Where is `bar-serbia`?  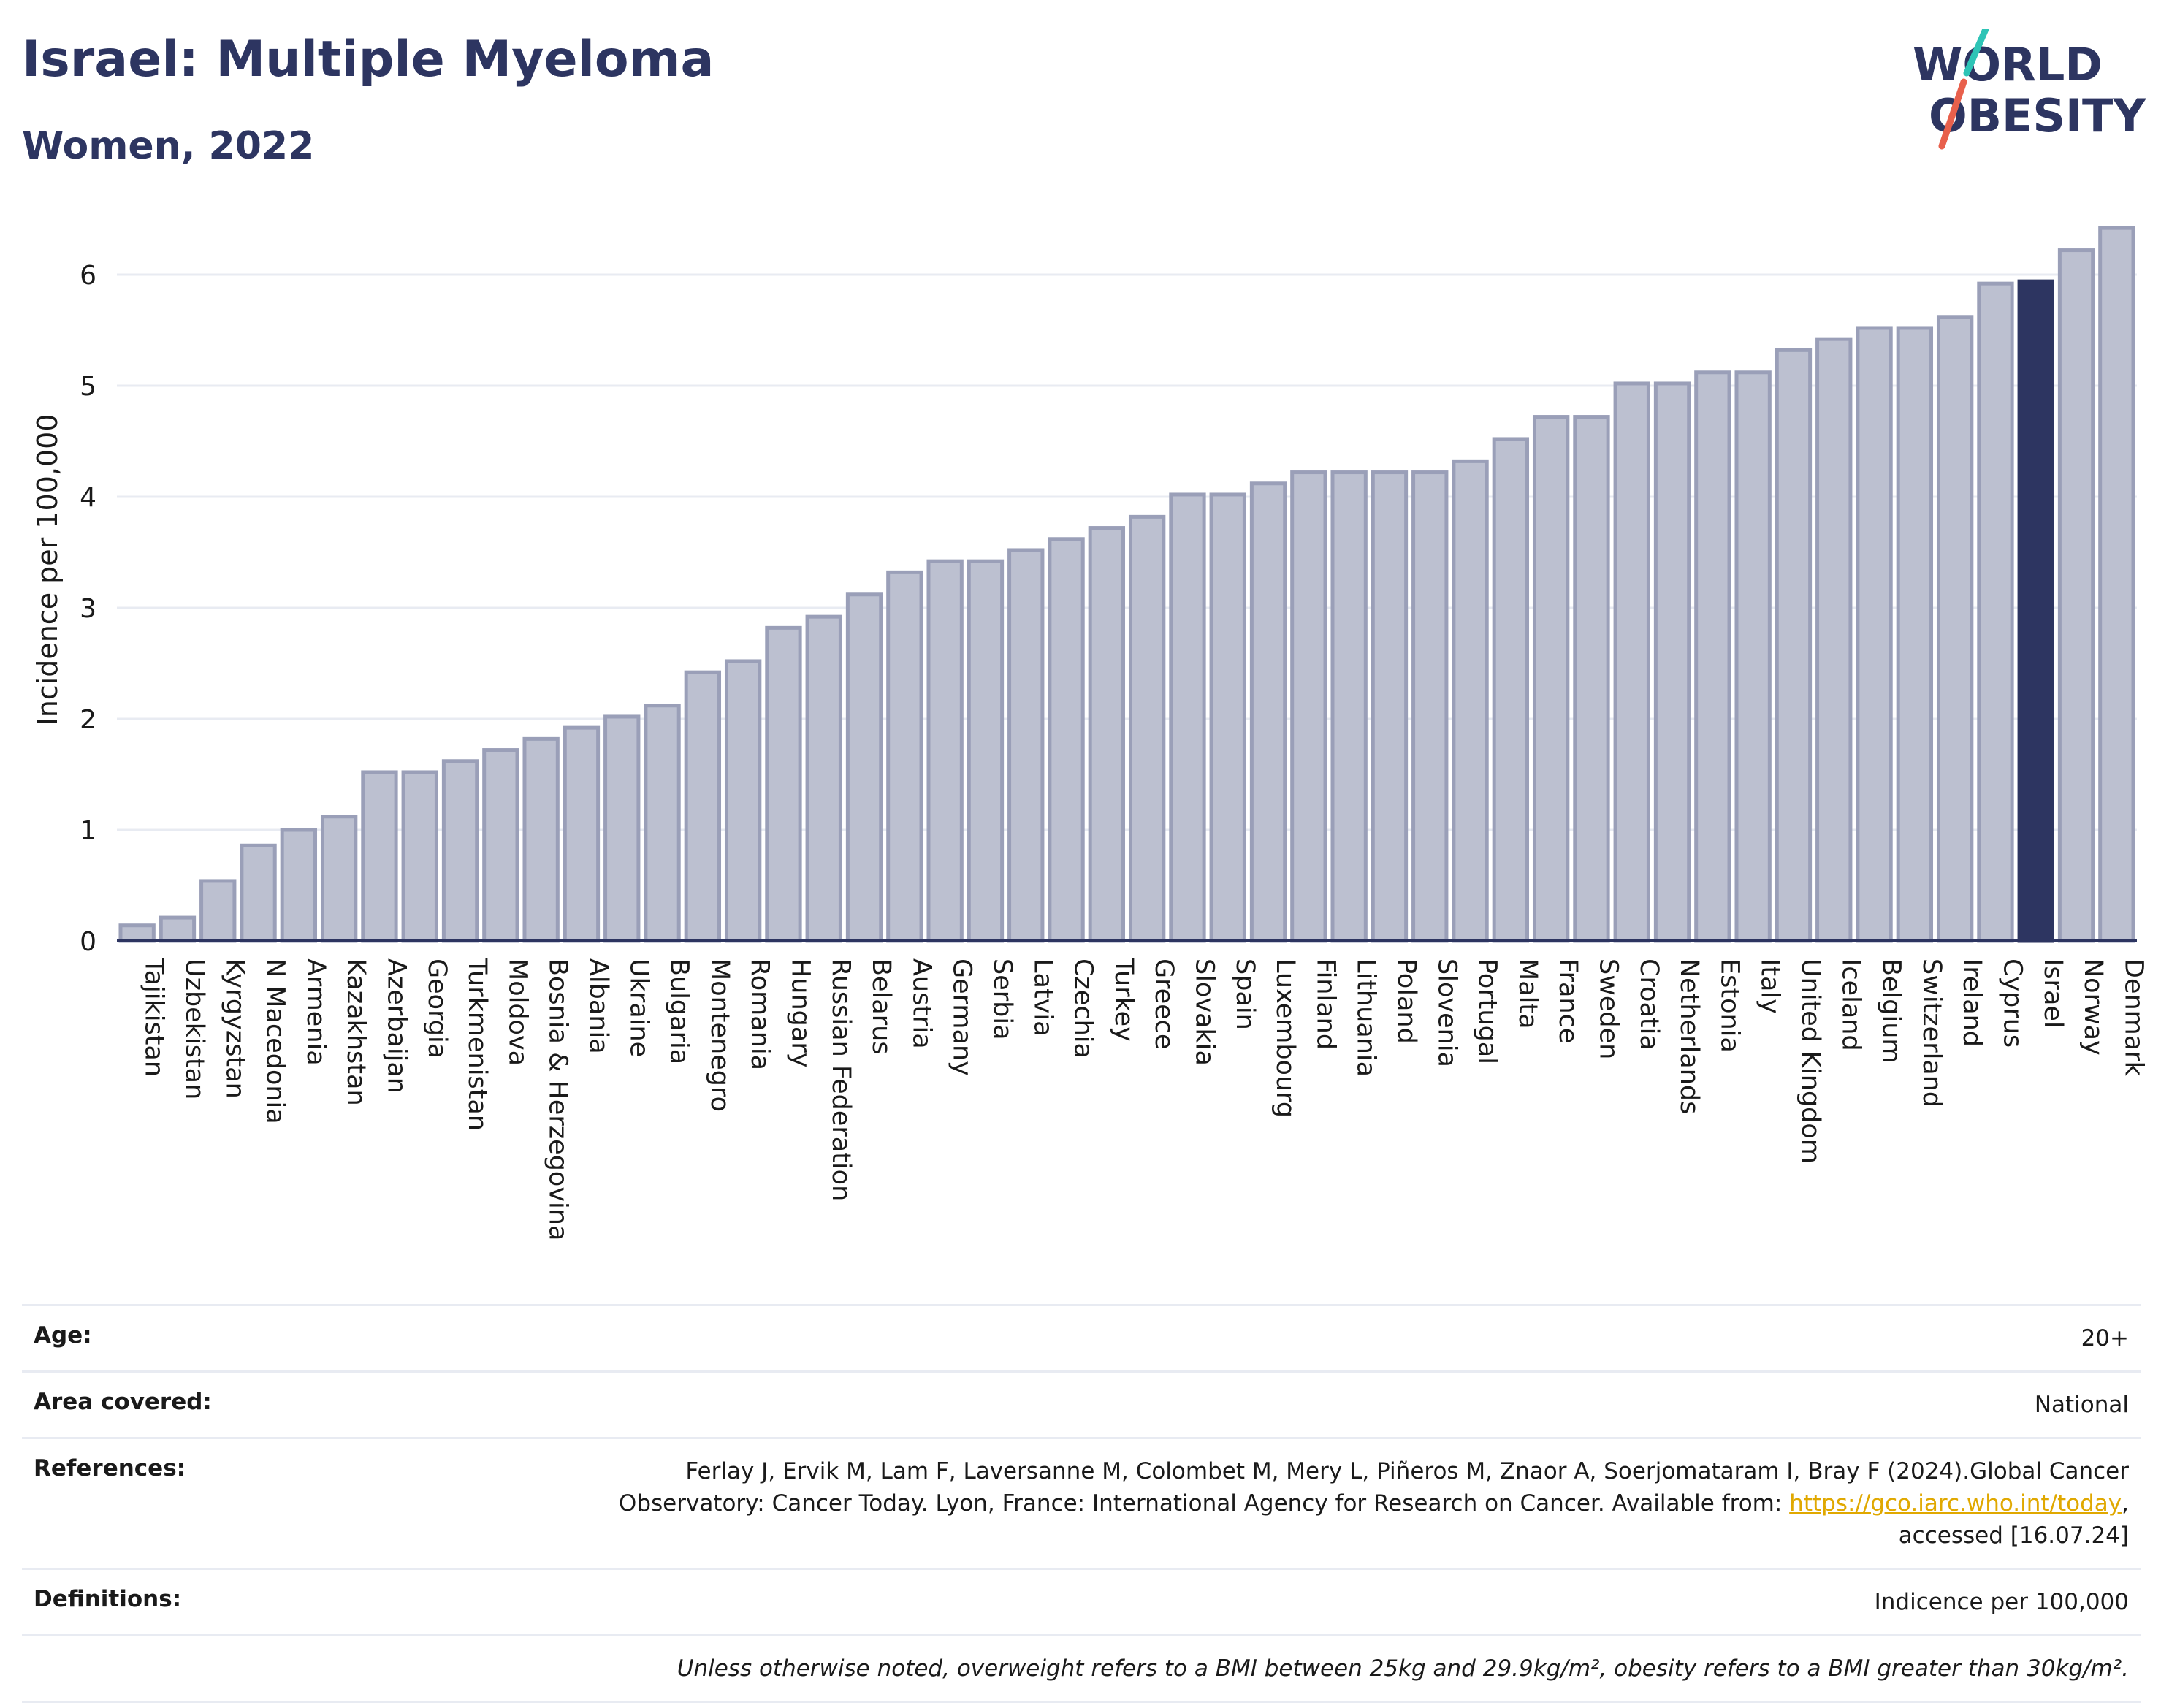 bar-serbia is located at coordinates (986, 751).